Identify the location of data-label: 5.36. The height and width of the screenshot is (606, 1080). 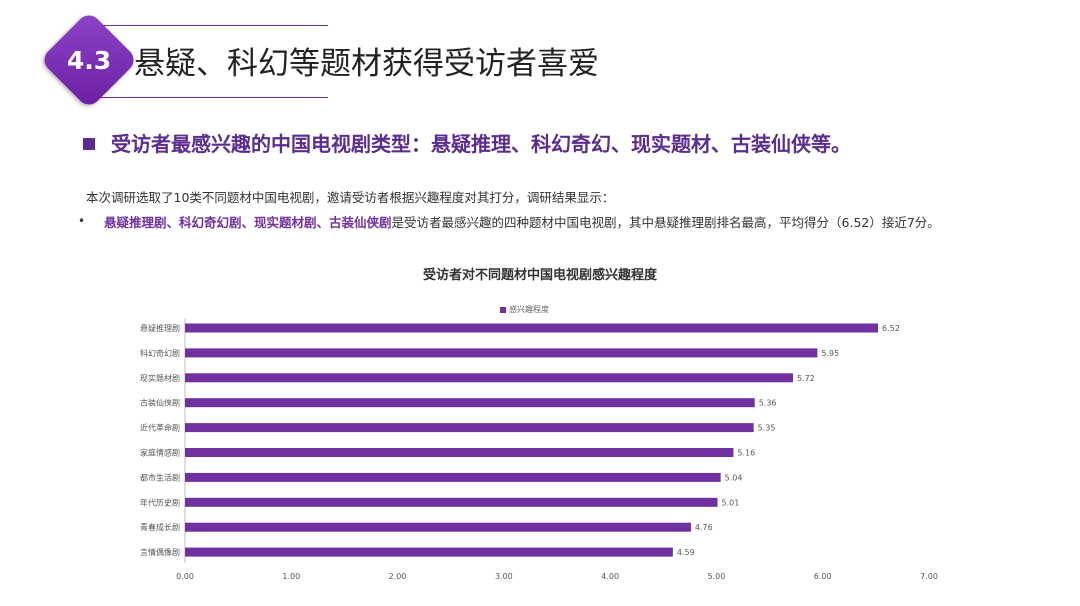
(768, 403).